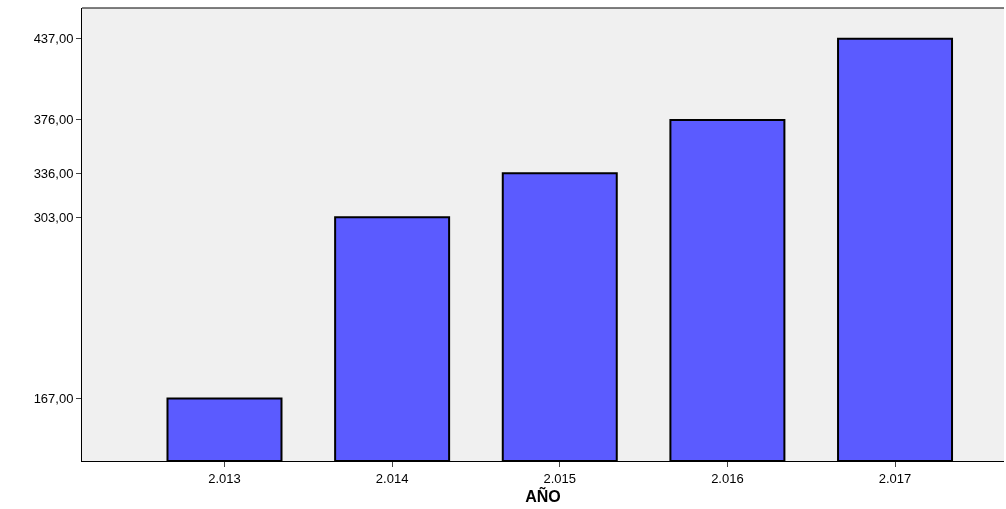  I want to click on y-tick-label: 167,00, so click(53, 398).